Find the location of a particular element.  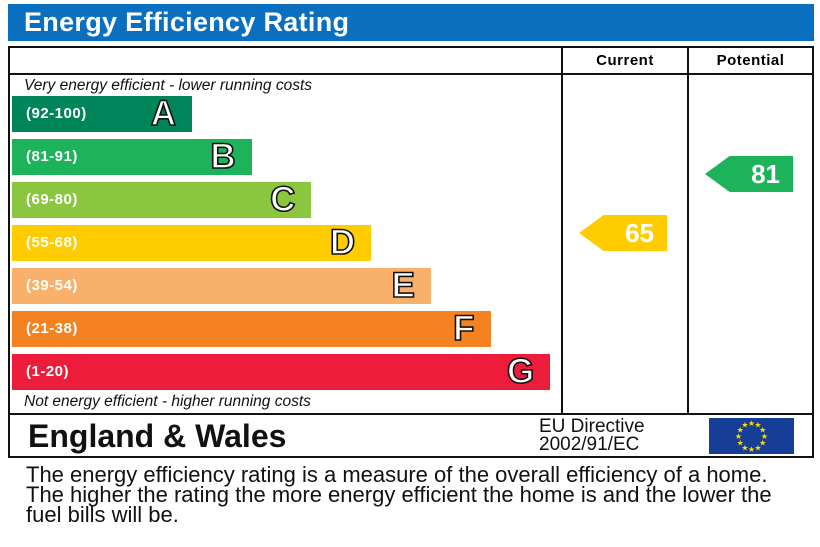

chart-title: Energy Efficiency Rating is located at coordinates (411, 22).